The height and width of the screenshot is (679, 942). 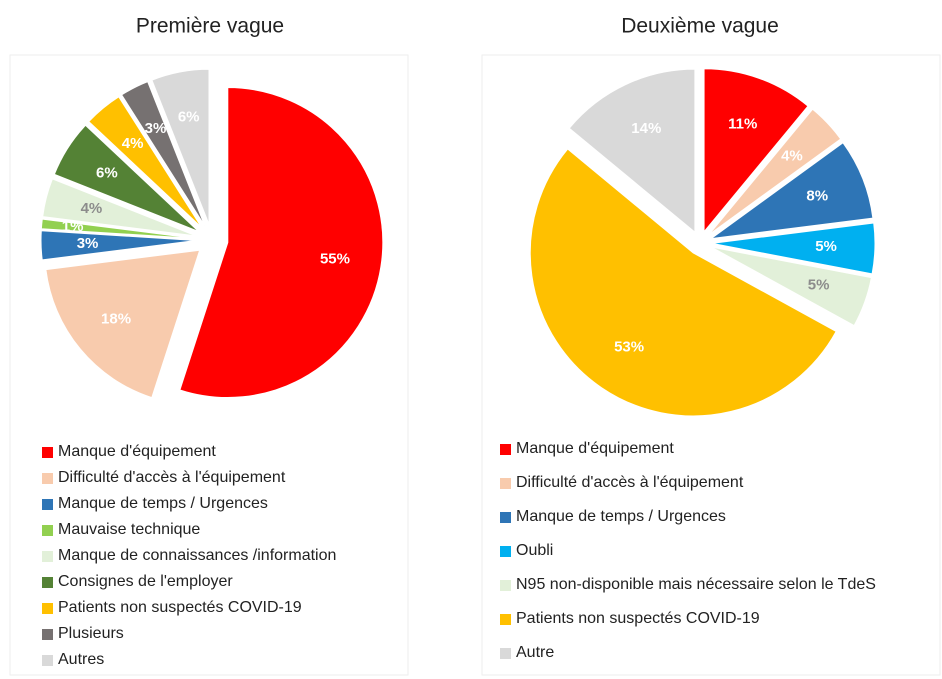 I want to click on data-label: 8%, so click(x=817, y=196).